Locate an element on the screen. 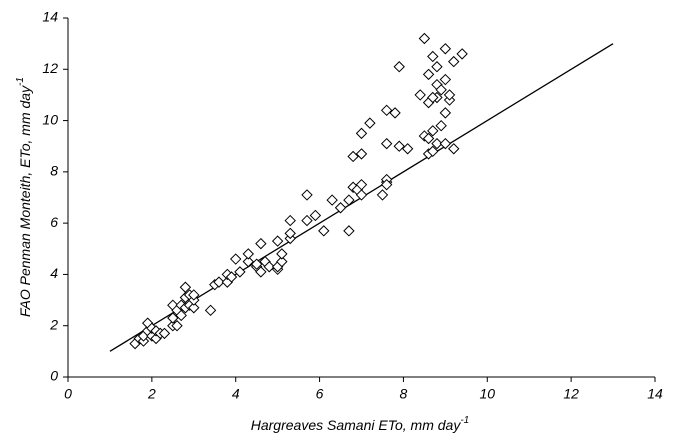  y-tick-label: 8 is located at coordinates (54, 171).